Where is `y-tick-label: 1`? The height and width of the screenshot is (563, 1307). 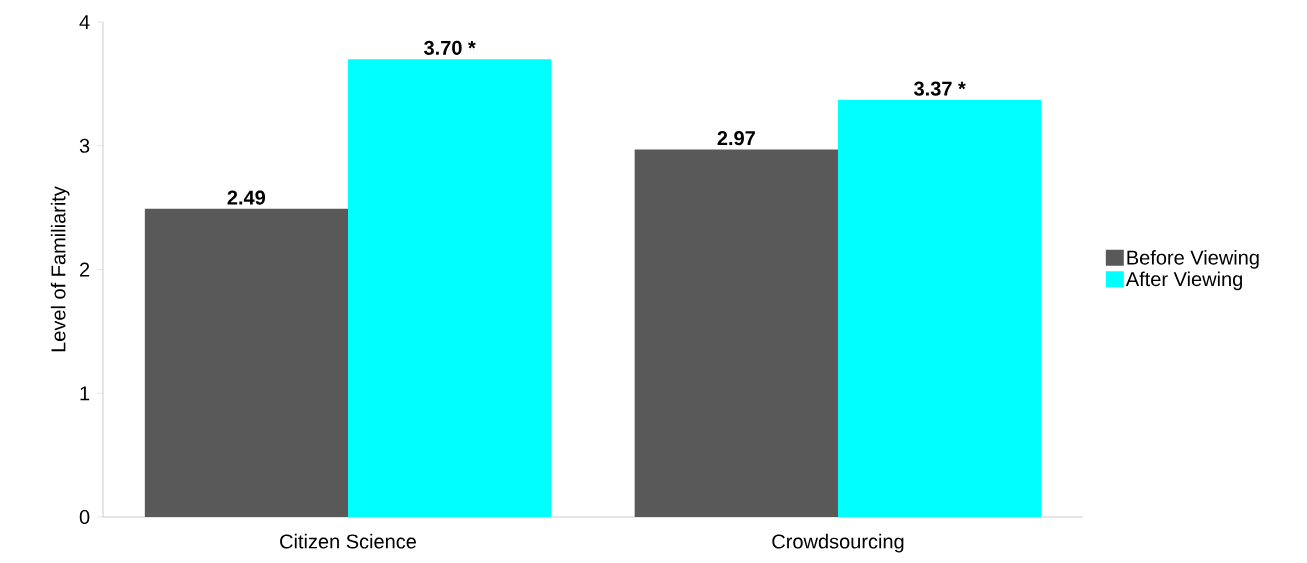
y-tick-label: 1 is located at coordinates (85, 393).